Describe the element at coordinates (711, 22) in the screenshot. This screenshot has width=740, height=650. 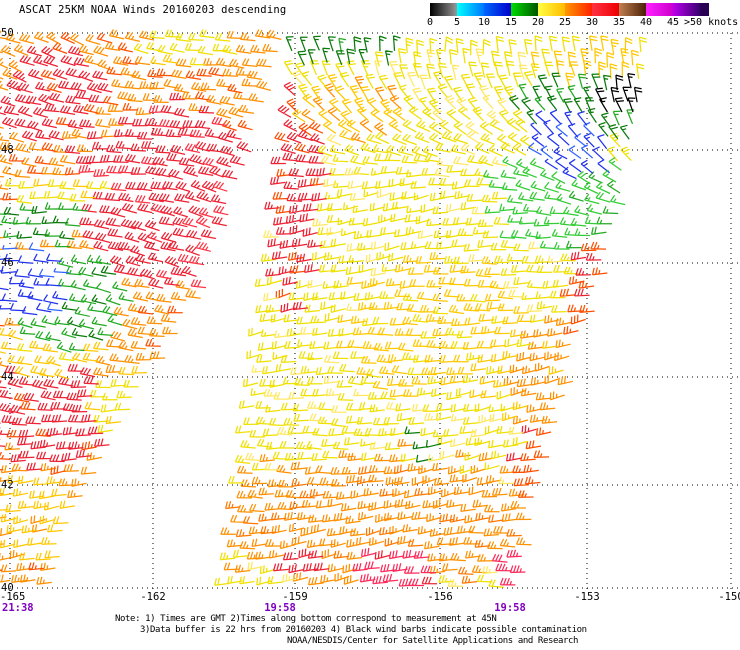
I see `legend-unit-label: >50 knots` at that location.